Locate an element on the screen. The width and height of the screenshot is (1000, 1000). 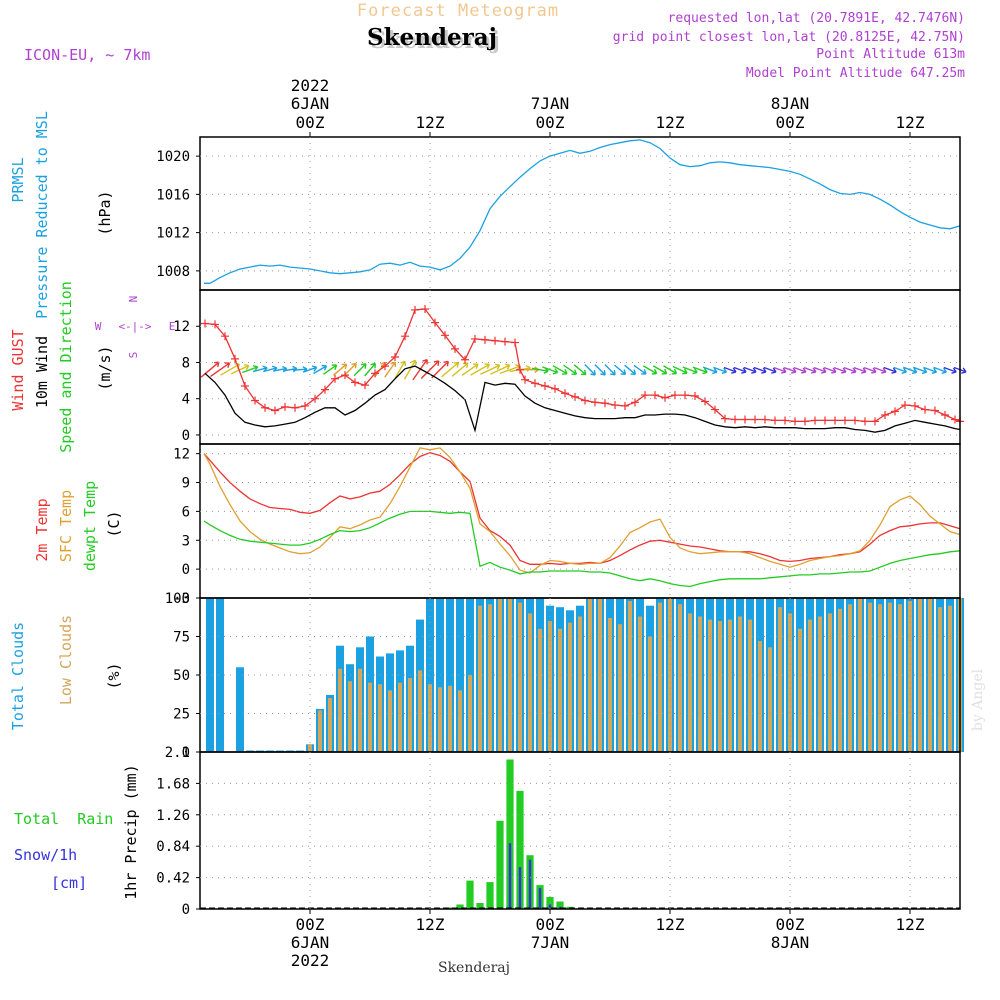
panel-frame-precip is located at coordinates (580, 830).